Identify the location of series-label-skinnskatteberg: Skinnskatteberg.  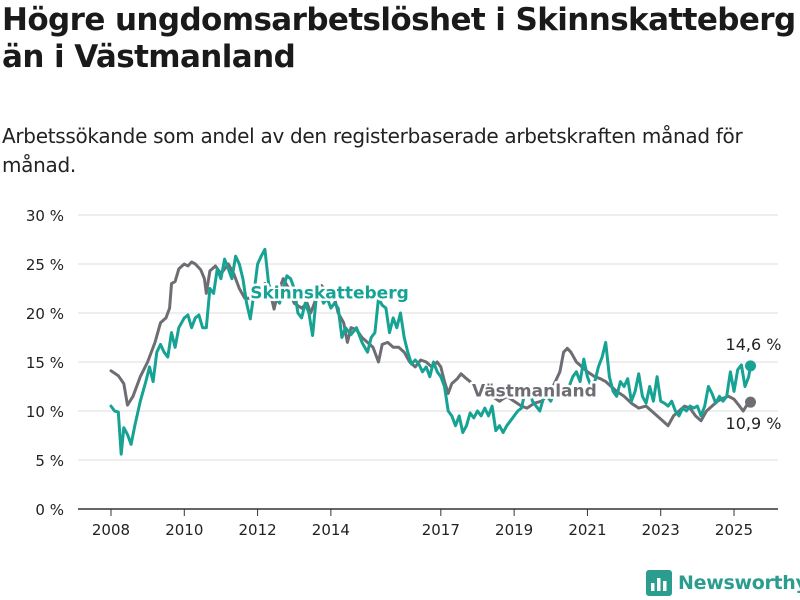
(329, 293).